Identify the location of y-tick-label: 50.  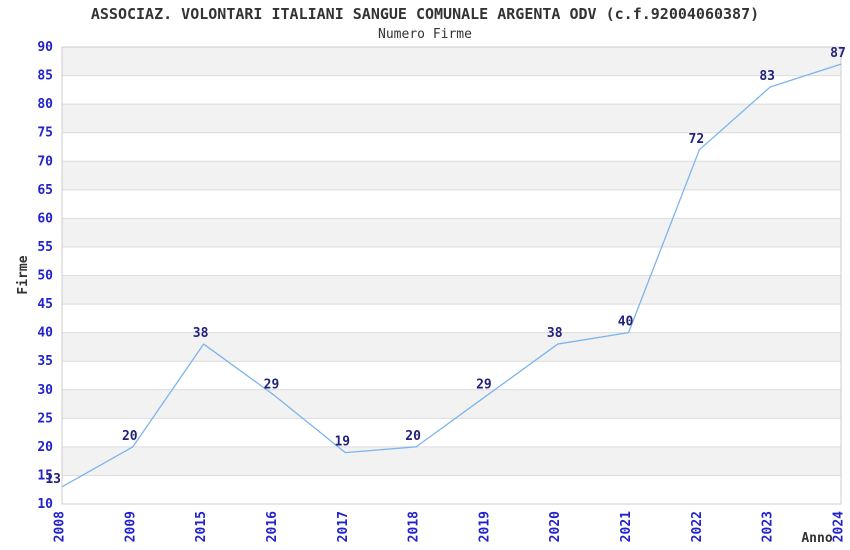
(45, 276).